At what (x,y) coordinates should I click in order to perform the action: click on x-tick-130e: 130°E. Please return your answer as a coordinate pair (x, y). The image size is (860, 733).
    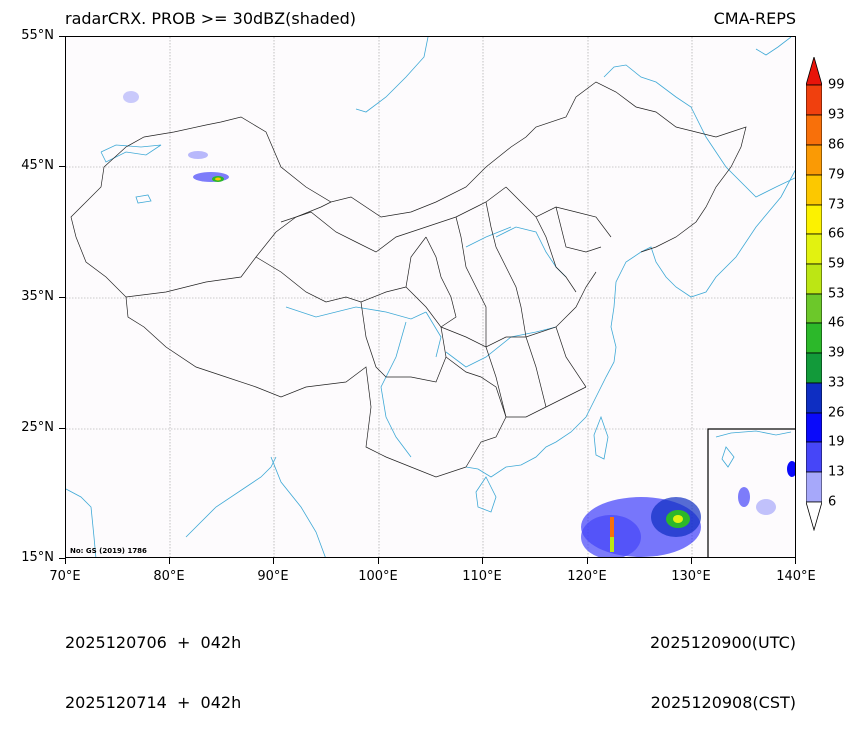
    Looking at the image, I should click on (691, 576).